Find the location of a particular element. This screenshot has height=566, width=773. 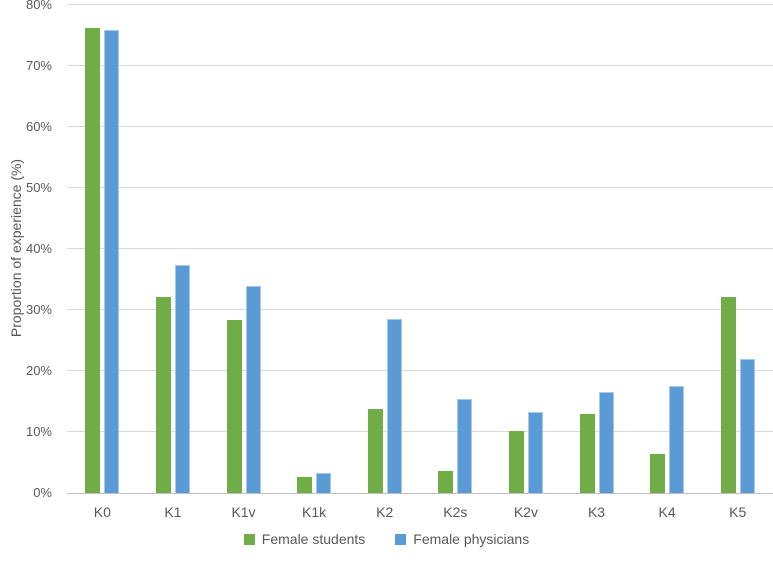

x-tick-label-k2: K2 is located at coordinates (385, 512).